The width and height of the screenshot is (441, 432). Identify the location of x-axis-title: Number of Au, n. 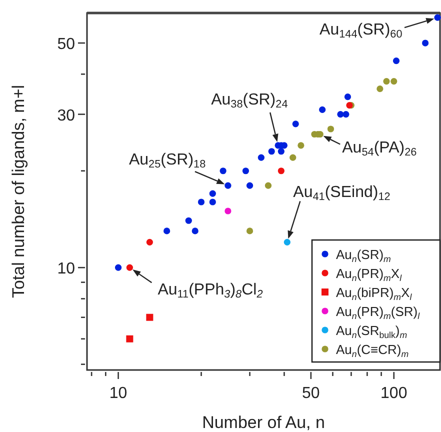
(263, 422).